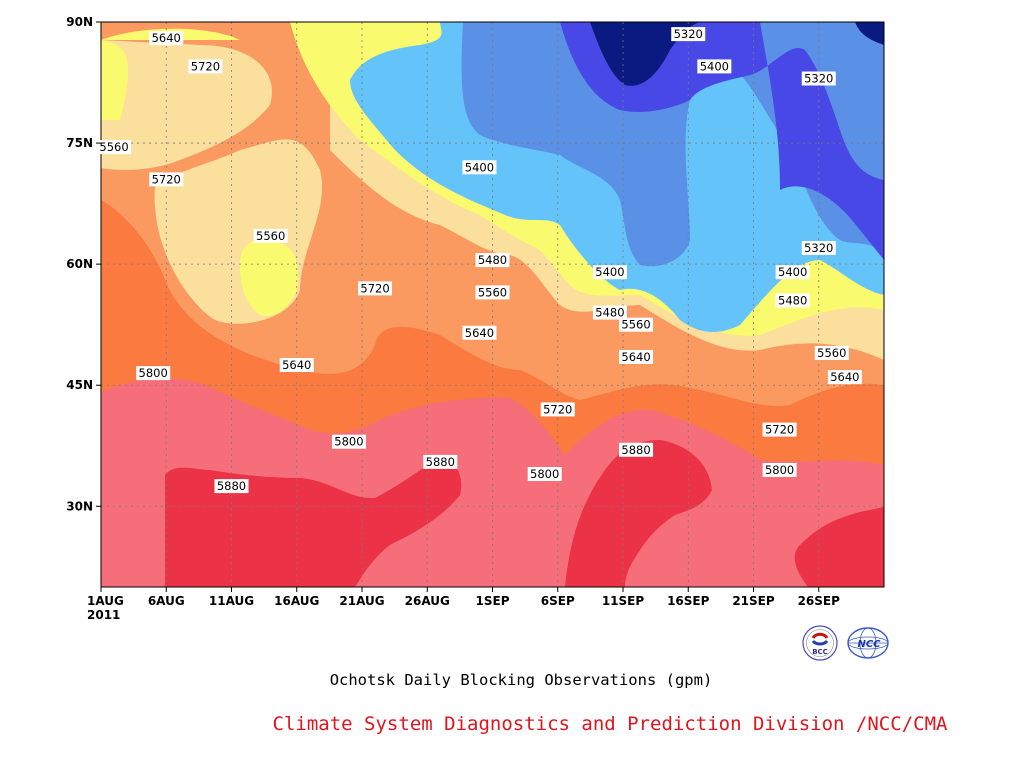 The height and width of the screenshot is (768, 1024). What do you see at coordinates (79, 264) in the screenshot?
I see `y-tick-label: 60N` at bounding box center [79, 264].